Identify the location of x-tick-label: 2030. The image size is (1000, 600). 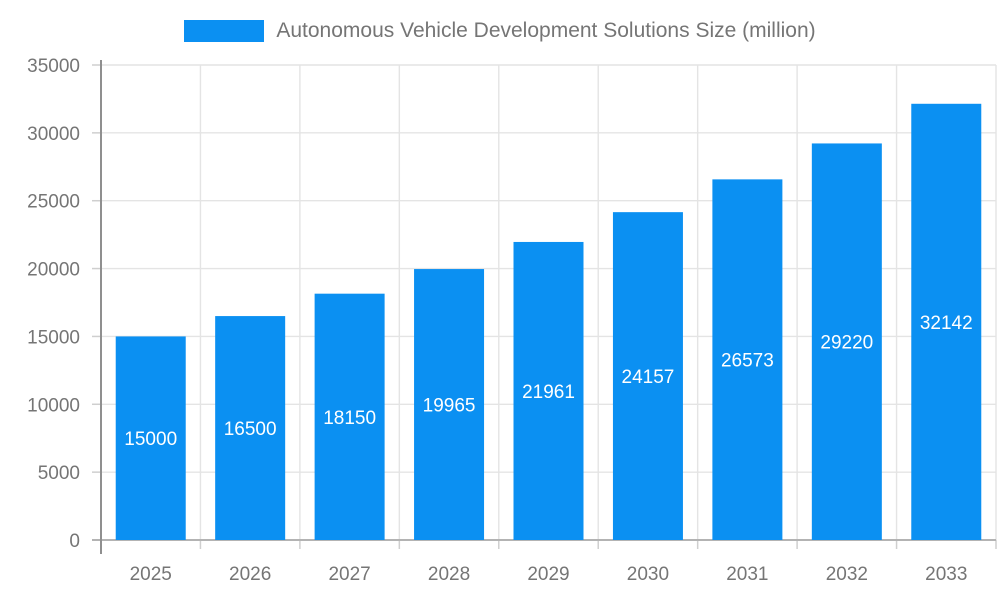
(648, 574).